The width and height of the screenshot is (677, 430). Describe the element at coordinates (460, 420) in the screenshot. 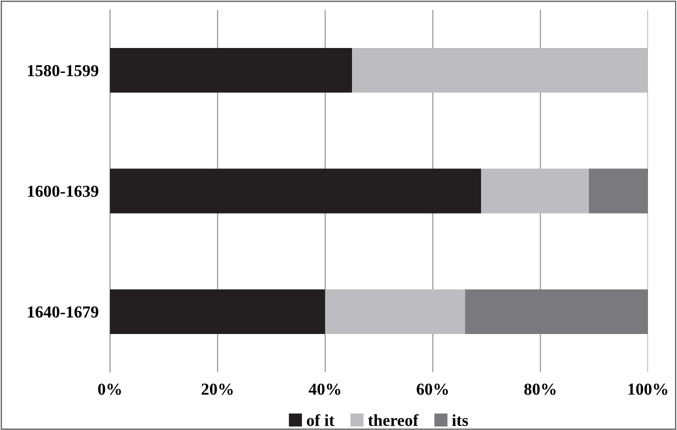

I see `legend-label: its` at that location.